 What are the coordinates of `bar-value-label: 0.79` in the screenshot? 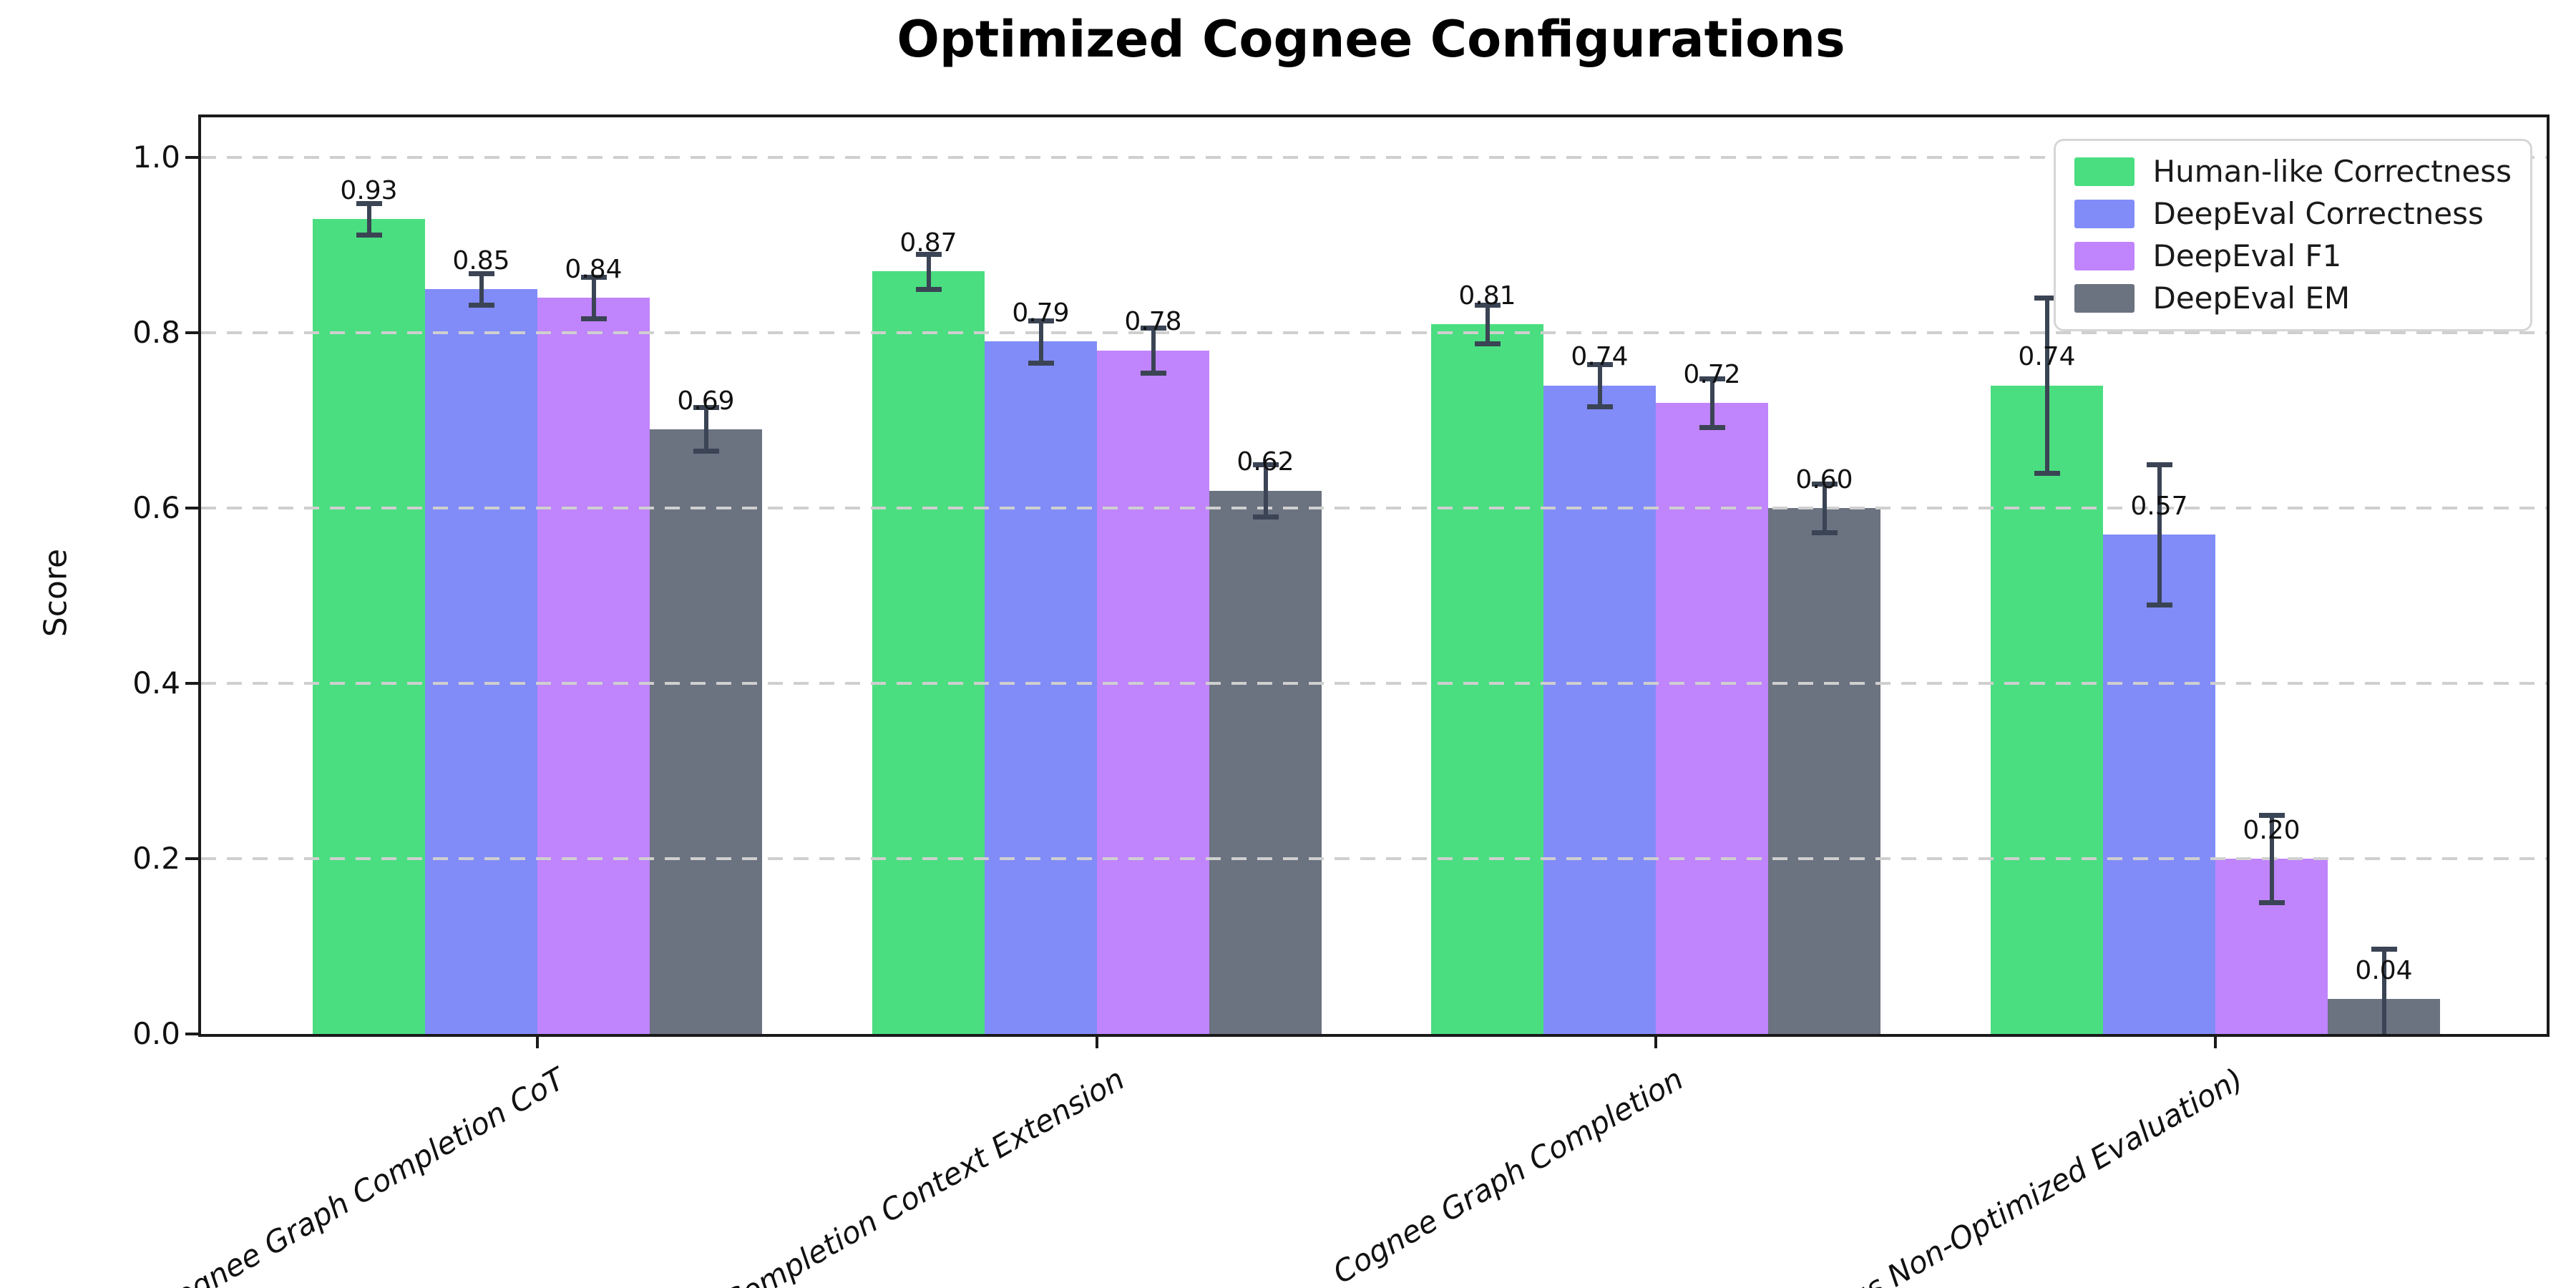 It's located at (1041, 313).